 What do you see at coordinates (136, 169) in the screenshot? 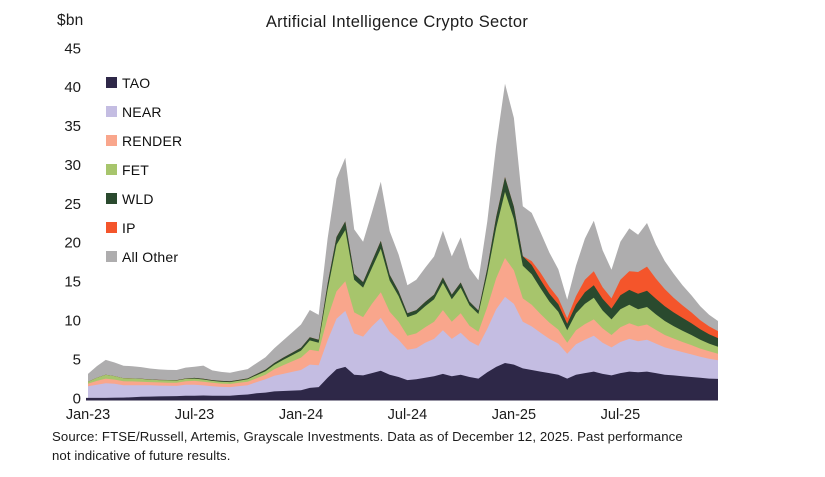
I see `legend-label: FET` at bounding box center [136, 169].